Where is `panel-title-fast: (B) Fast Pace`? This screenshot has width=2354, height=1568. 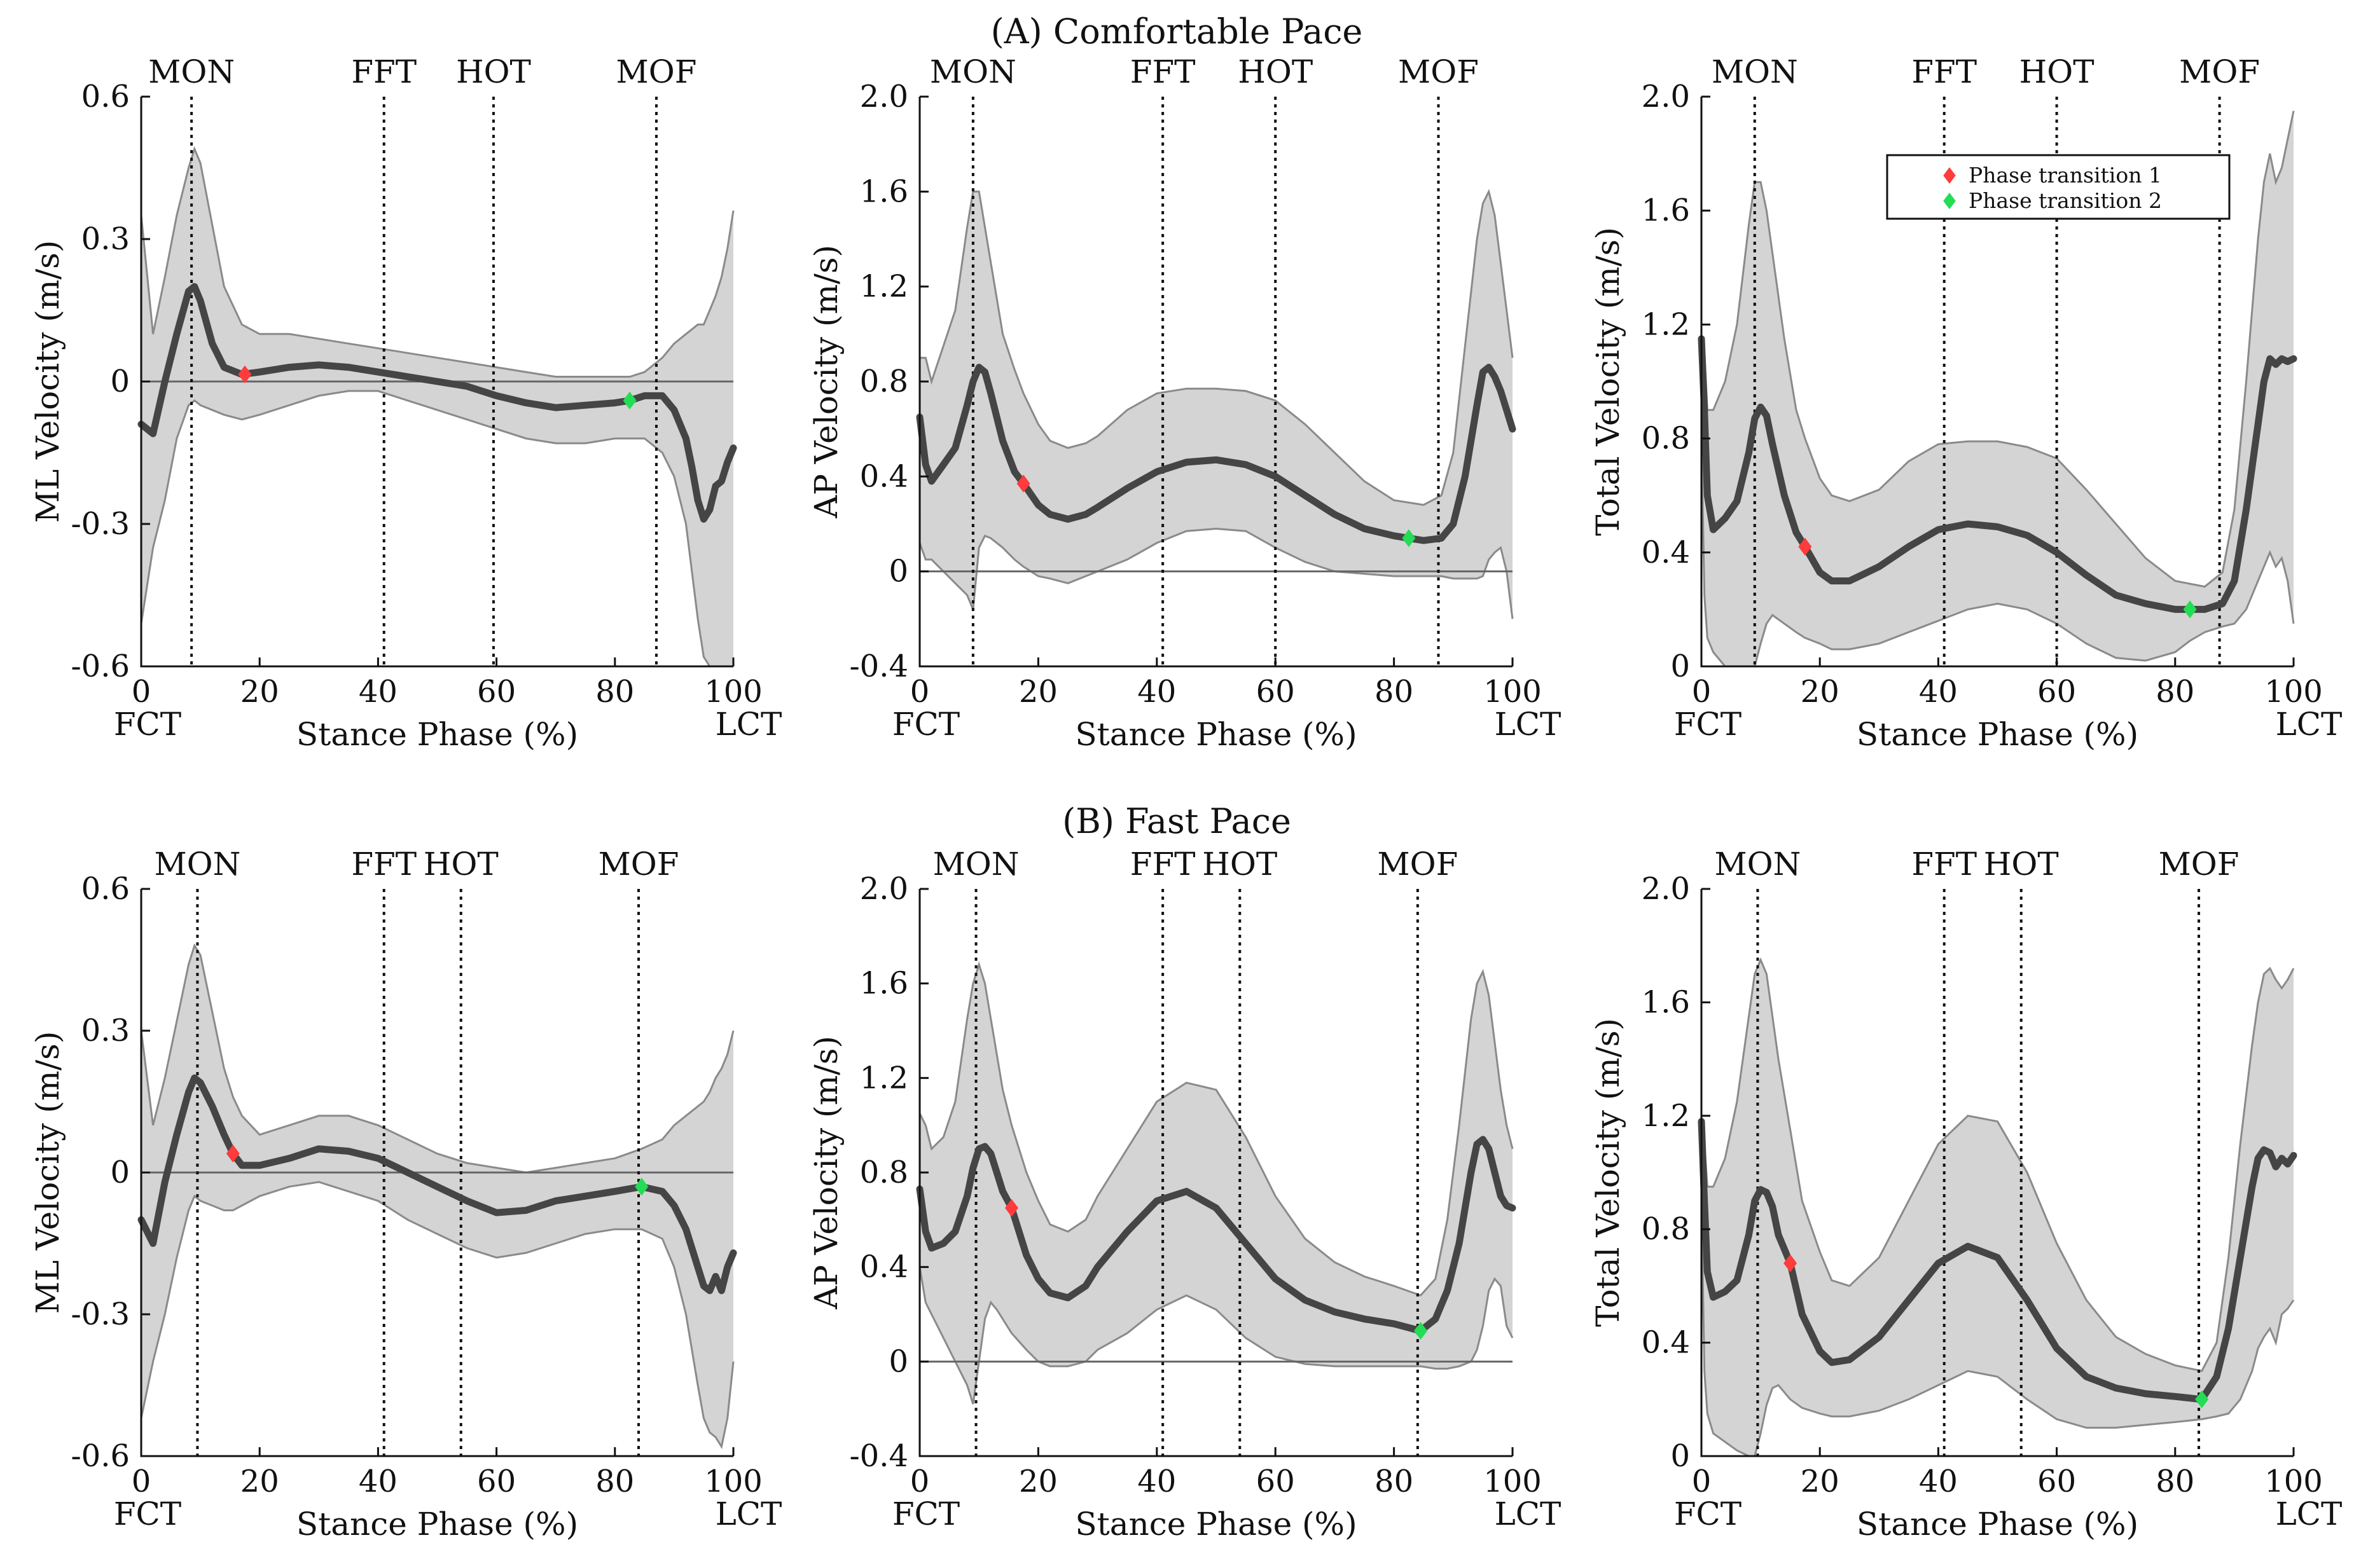 panel-title-fast: (B) Fast Pace is located at coordinates (1176, 821).